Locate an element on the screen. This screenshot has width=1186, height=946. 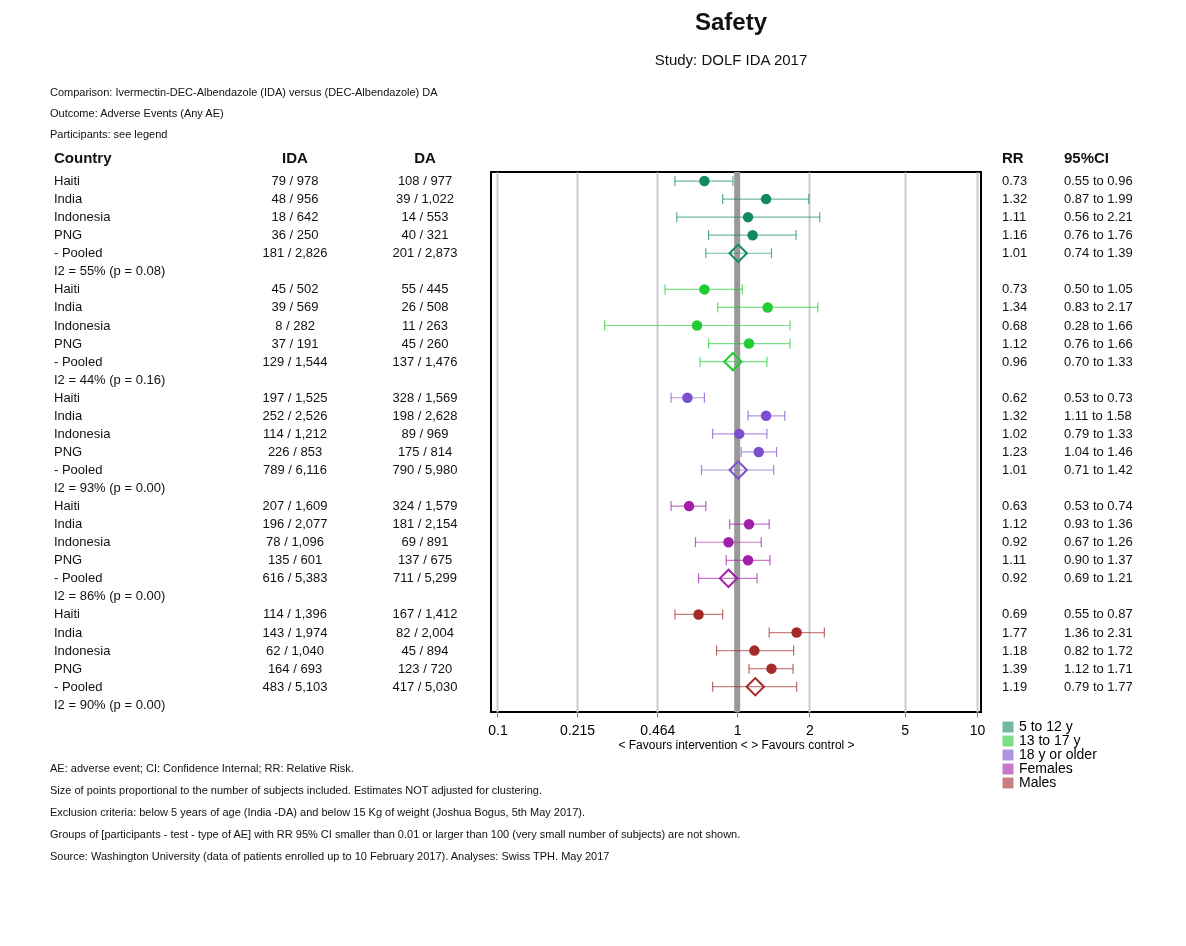
x-tick-label: 5 is located at coordinates (905, 729).